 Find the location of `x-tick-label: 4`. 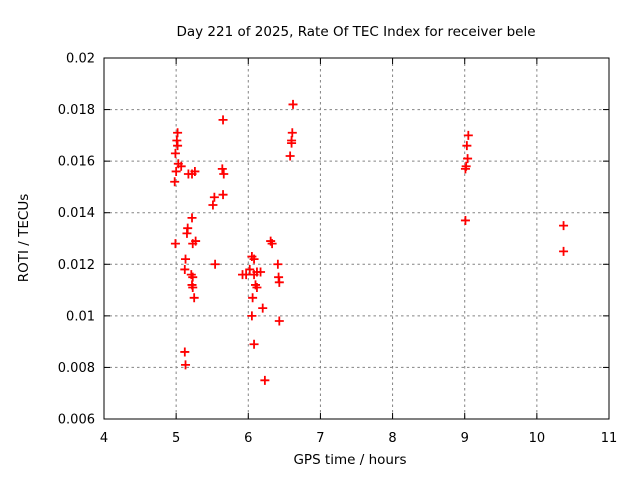

x-tick-label: 4 is located at coordinates (104, 438).